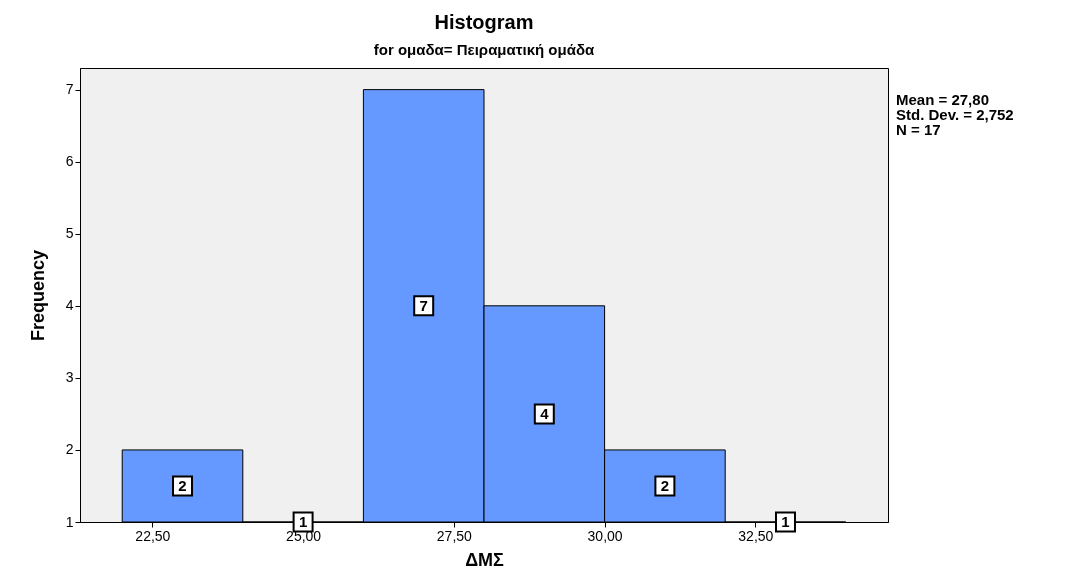 This screenshot has width=1076, height=577. Describe the element at coordinates (484, 22) in the screenshot. I see `chart-title: Histogram` at that location.